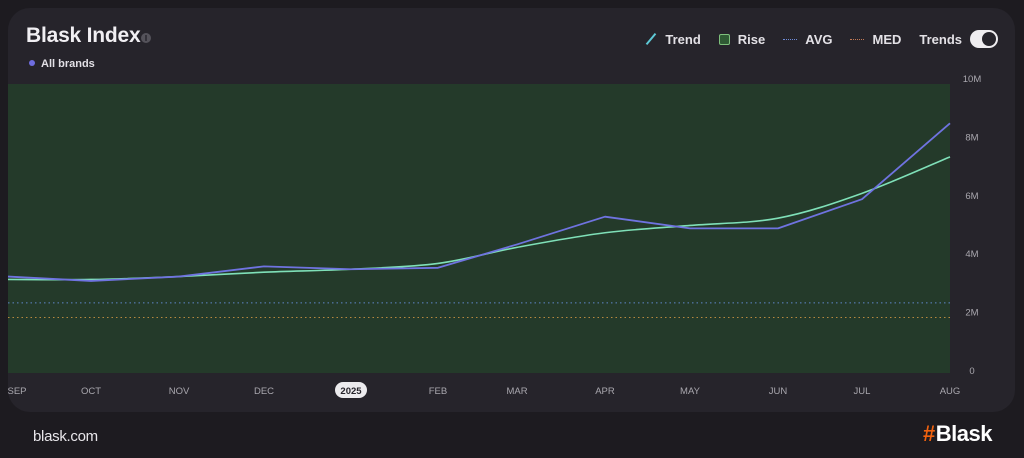 Image resolution: width=1024 pixels, height=458 pixels. What do you see at coordinates (887, 39) in the screenshot?
I see `legend-label: MED` at bounding box center [887, 39].